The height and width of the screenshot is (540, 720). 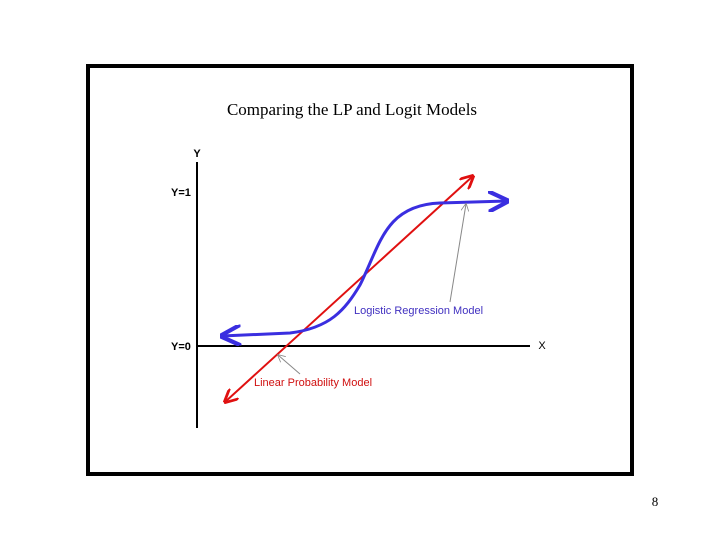 I want to click on curve-label: Logistic Regression Model, so click(x=418, y=311).